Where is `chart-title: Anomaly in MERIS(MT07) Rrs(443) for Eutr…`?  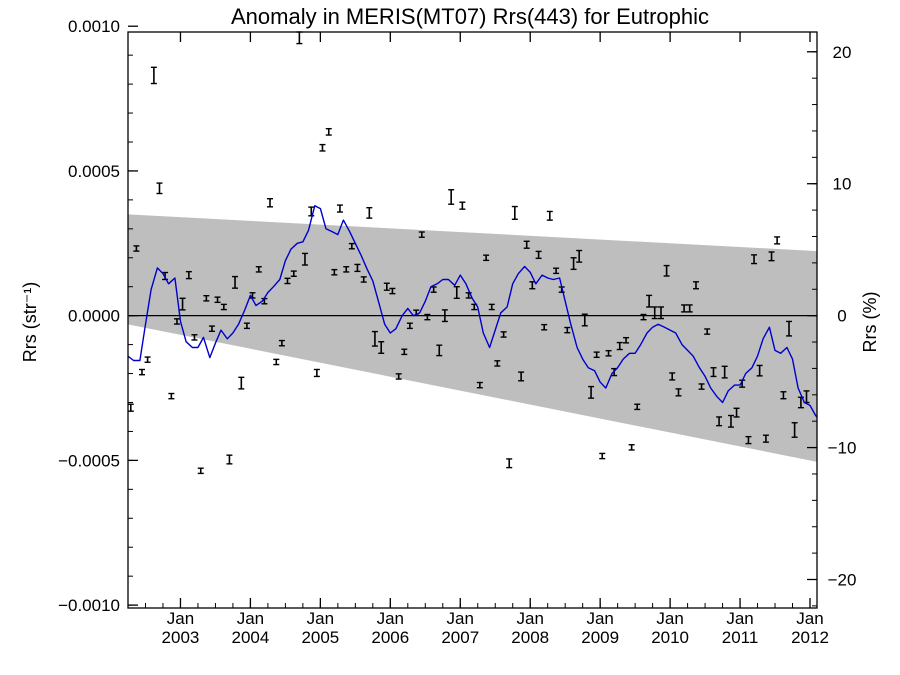 chart-title: Anomaly in MERIS(MT07) Rrs(443) for Eutr… is located at coordinates (470, 16).